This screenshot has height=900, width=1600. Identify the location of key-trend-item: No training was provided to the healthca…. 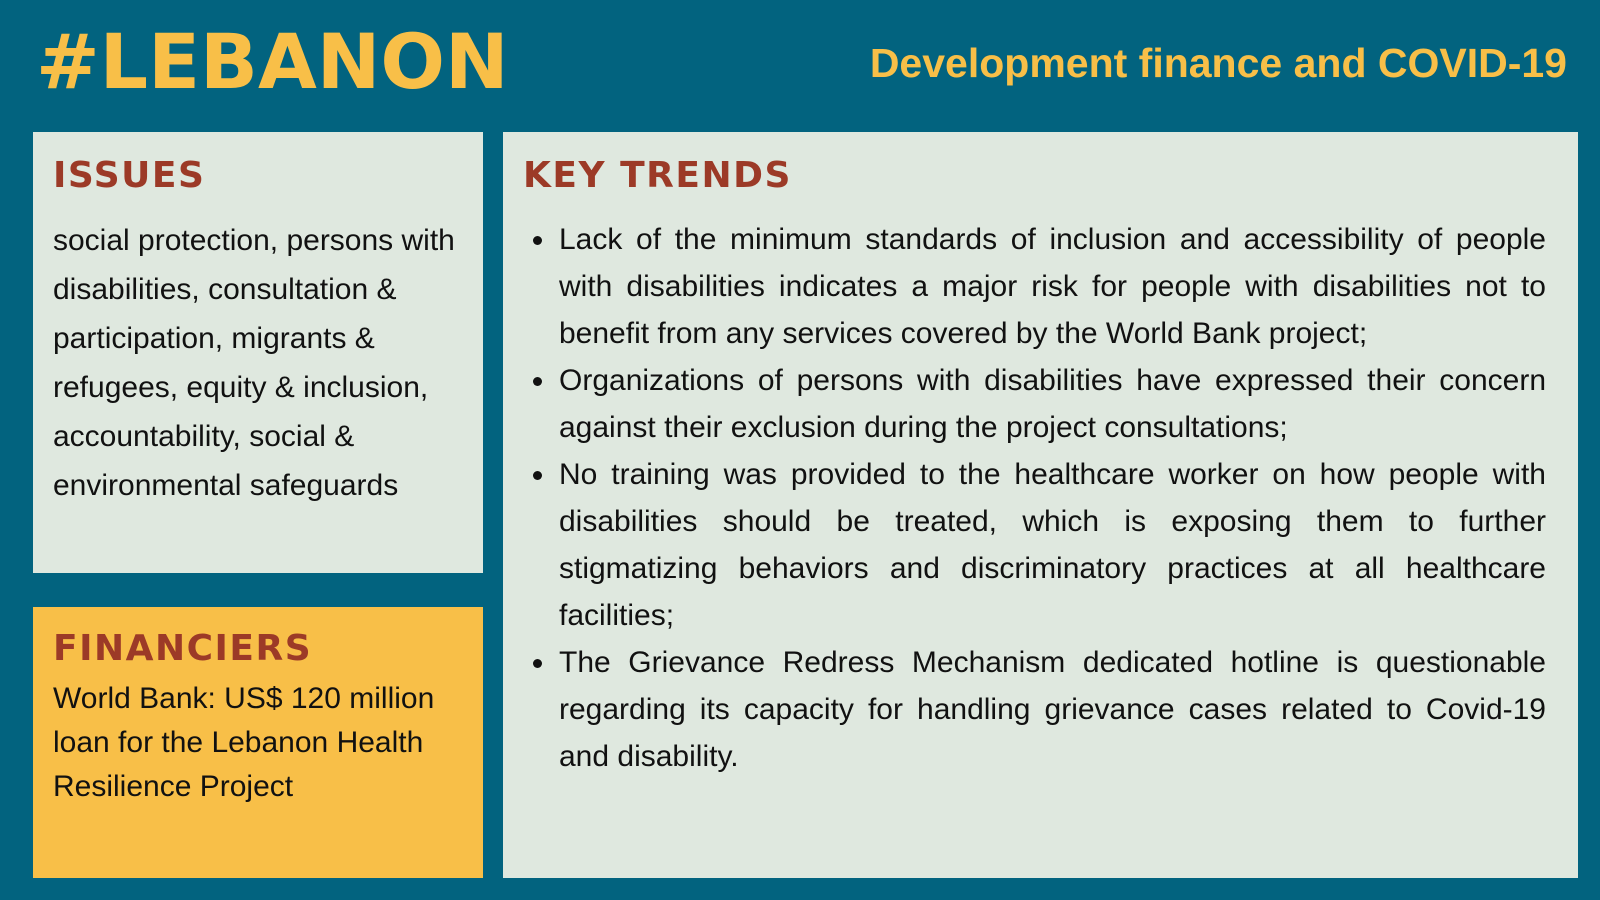
(1039, 545).